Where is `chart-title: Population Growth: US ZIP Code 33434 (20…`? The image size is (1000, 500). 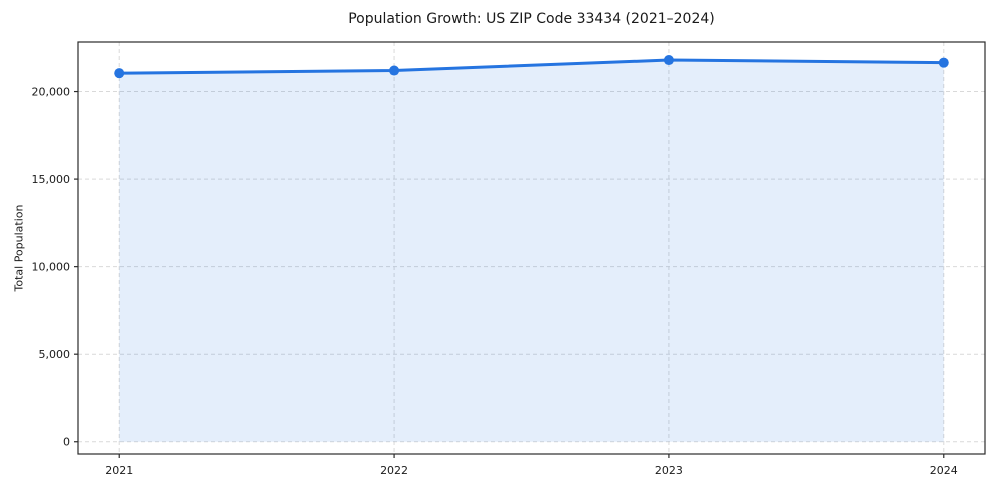
chart-title: Population Growth: US ZIP Code 33434 (20… is located at coordinates (531, 19).